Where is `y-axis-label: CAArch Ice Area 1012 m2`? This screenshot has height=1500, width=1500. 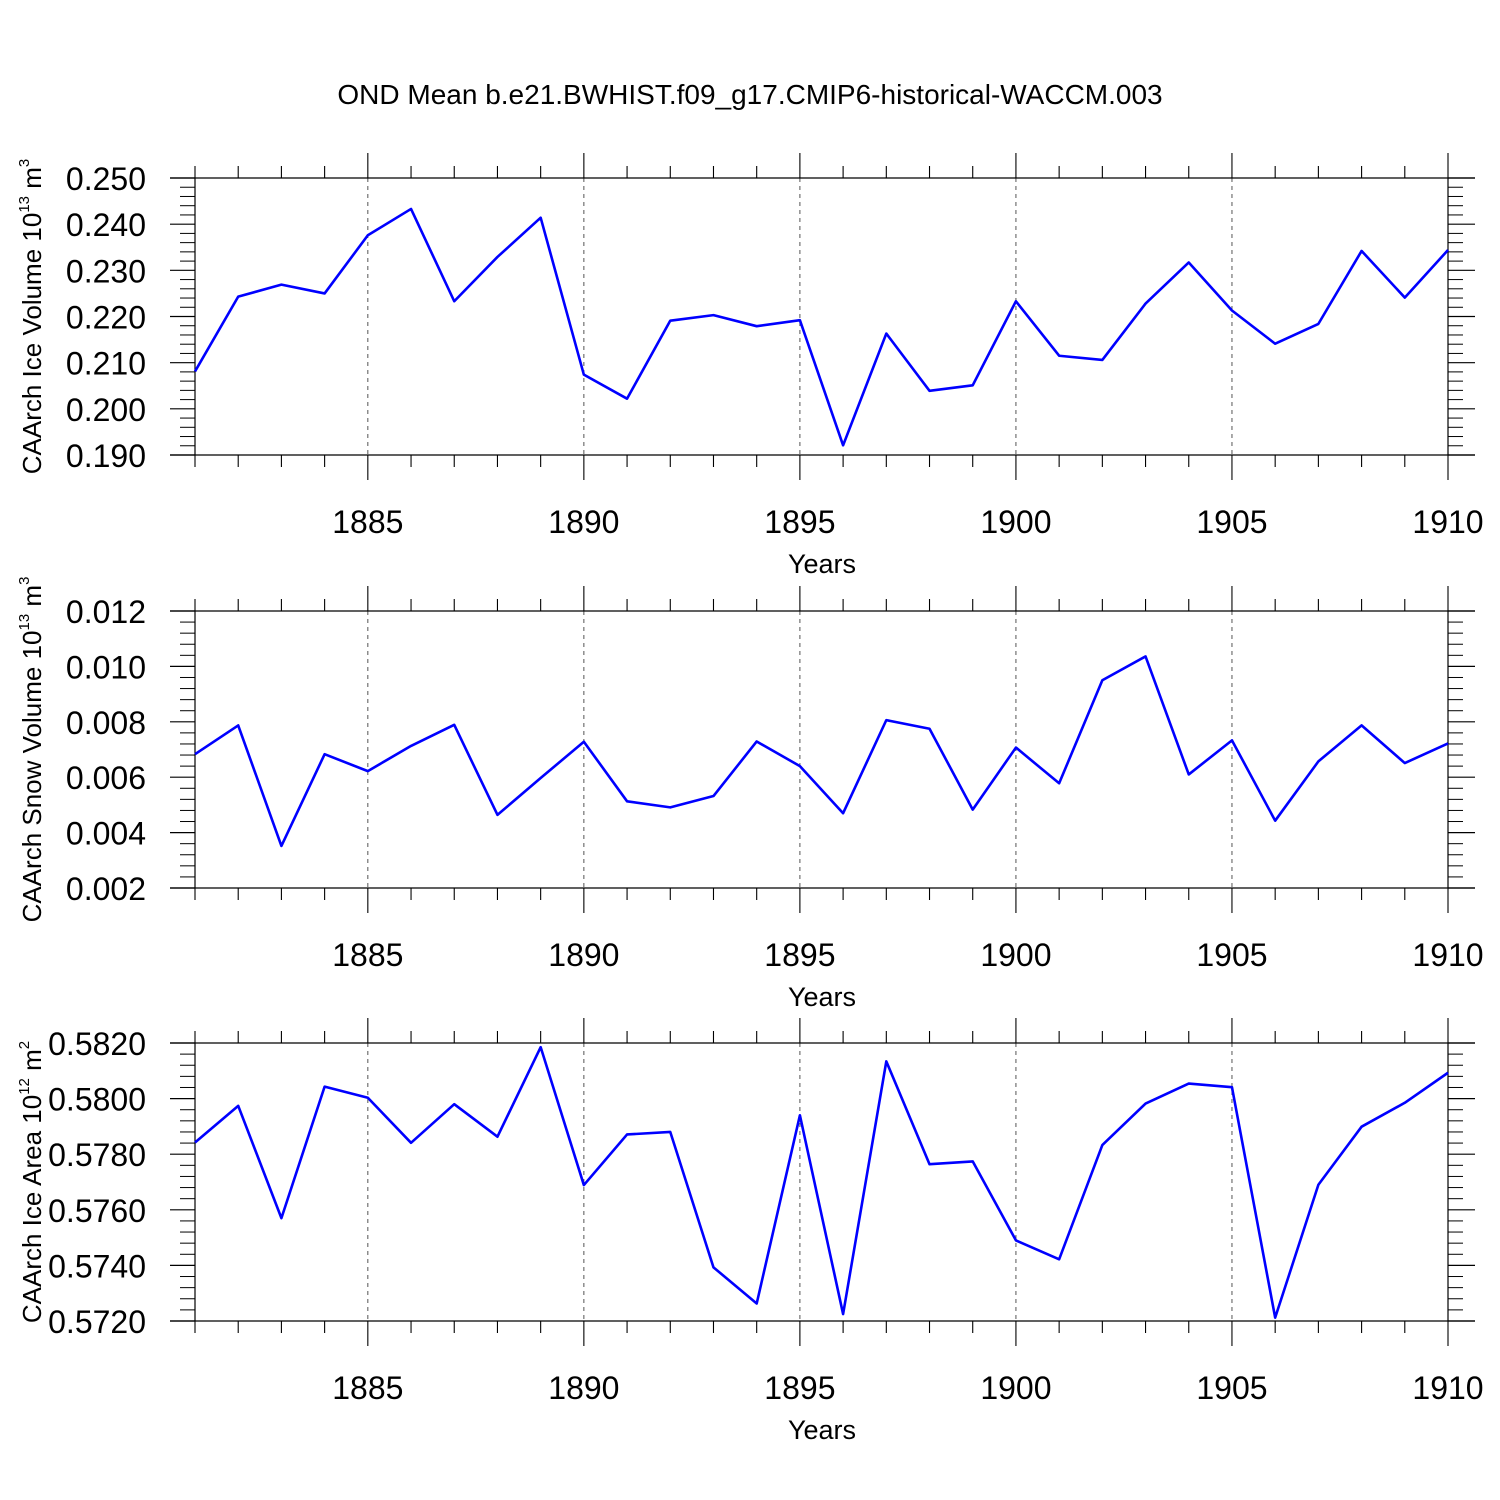 y-axis-label: CAArch Ice Area 1012 m2 is located at coordinates (31, 1182).